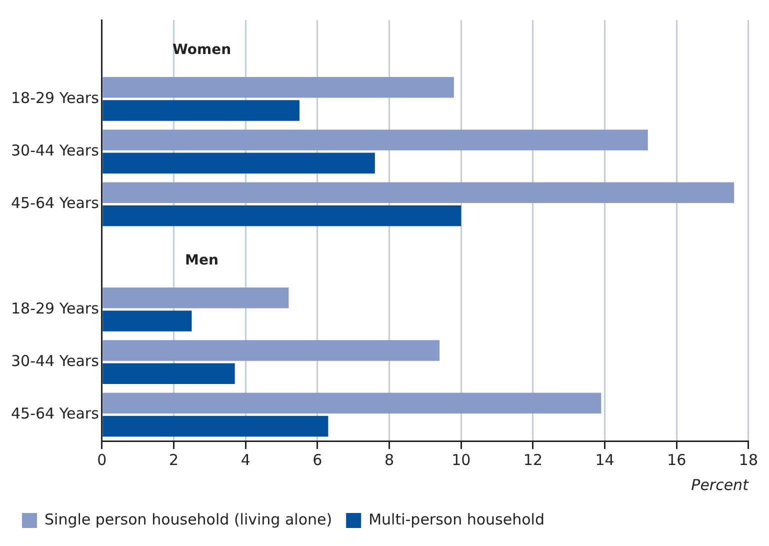 This screenshot has width=769, height=546. What do you see at coordinates (532, 459) in the screenshot?
I see `x-tick-label: 12` at bounding box center [532, 459].